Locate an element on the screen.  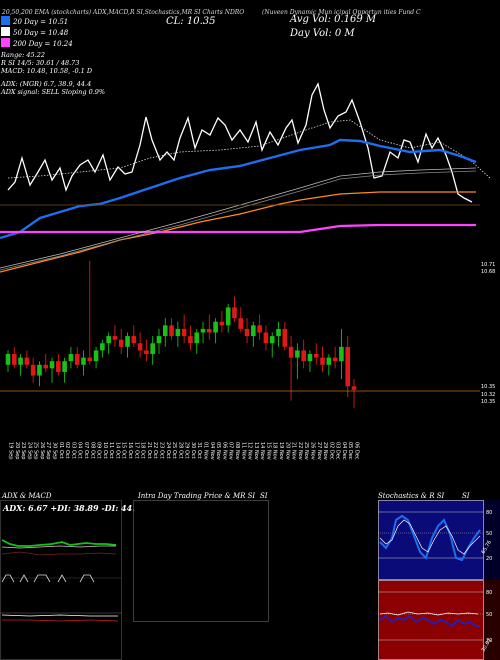
date-tick-label: 04 Nov is located at coordinates (212, 451).